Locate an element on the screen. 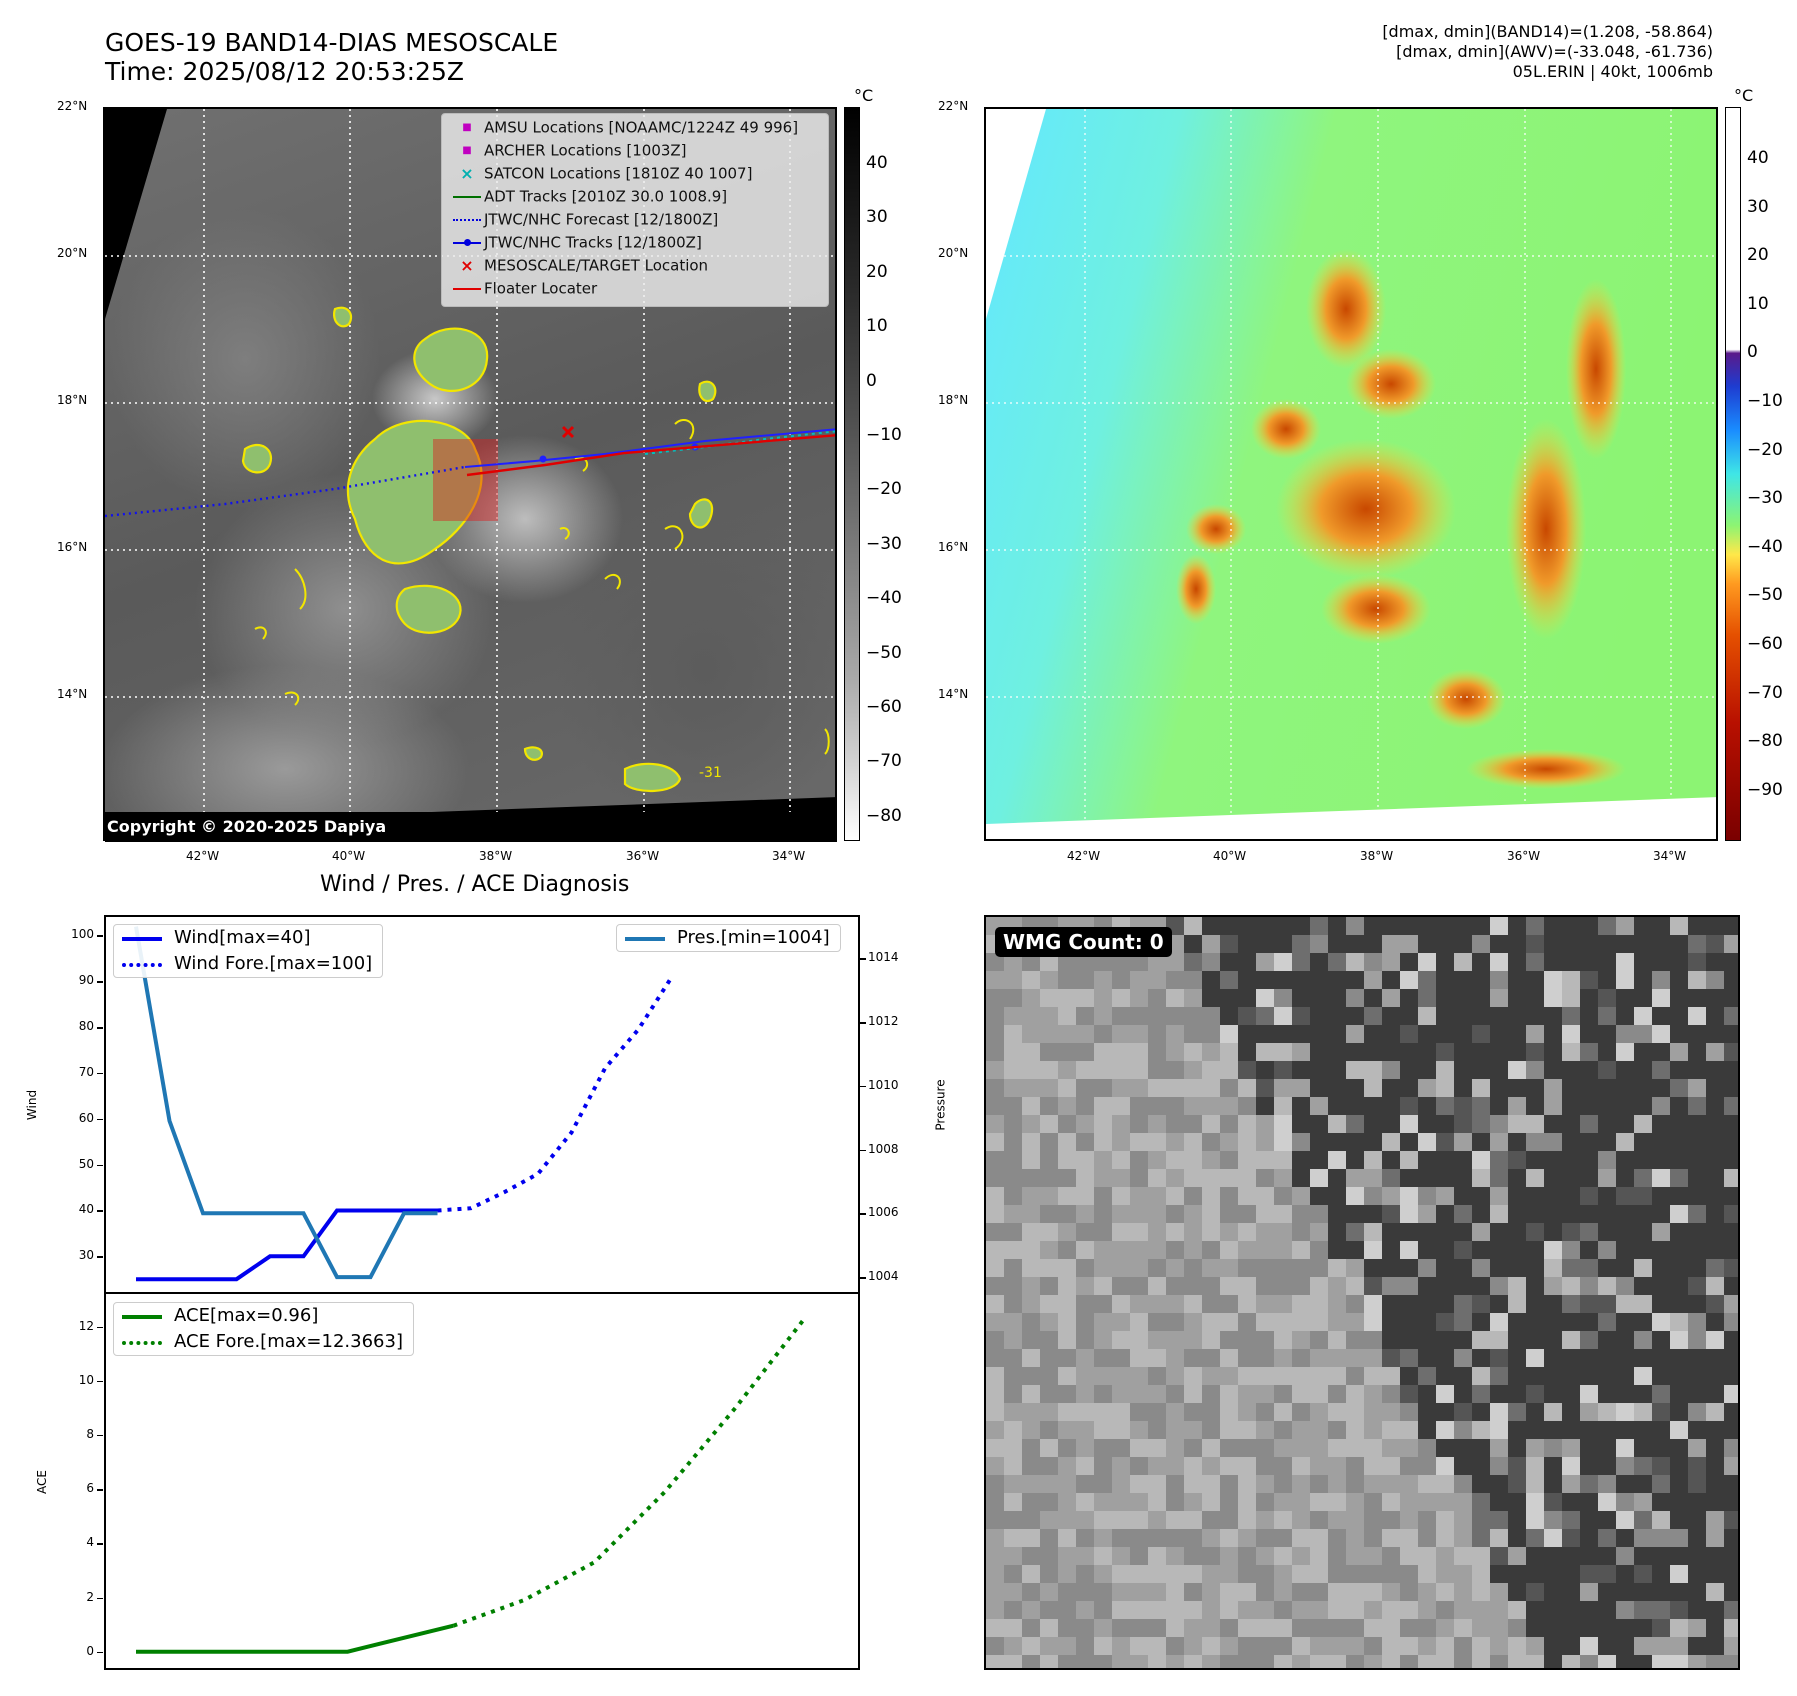 Image resolution: width=1797 pixels, height=1696 pixels. axis-tick-mark is located at coordinates (100, 1544).